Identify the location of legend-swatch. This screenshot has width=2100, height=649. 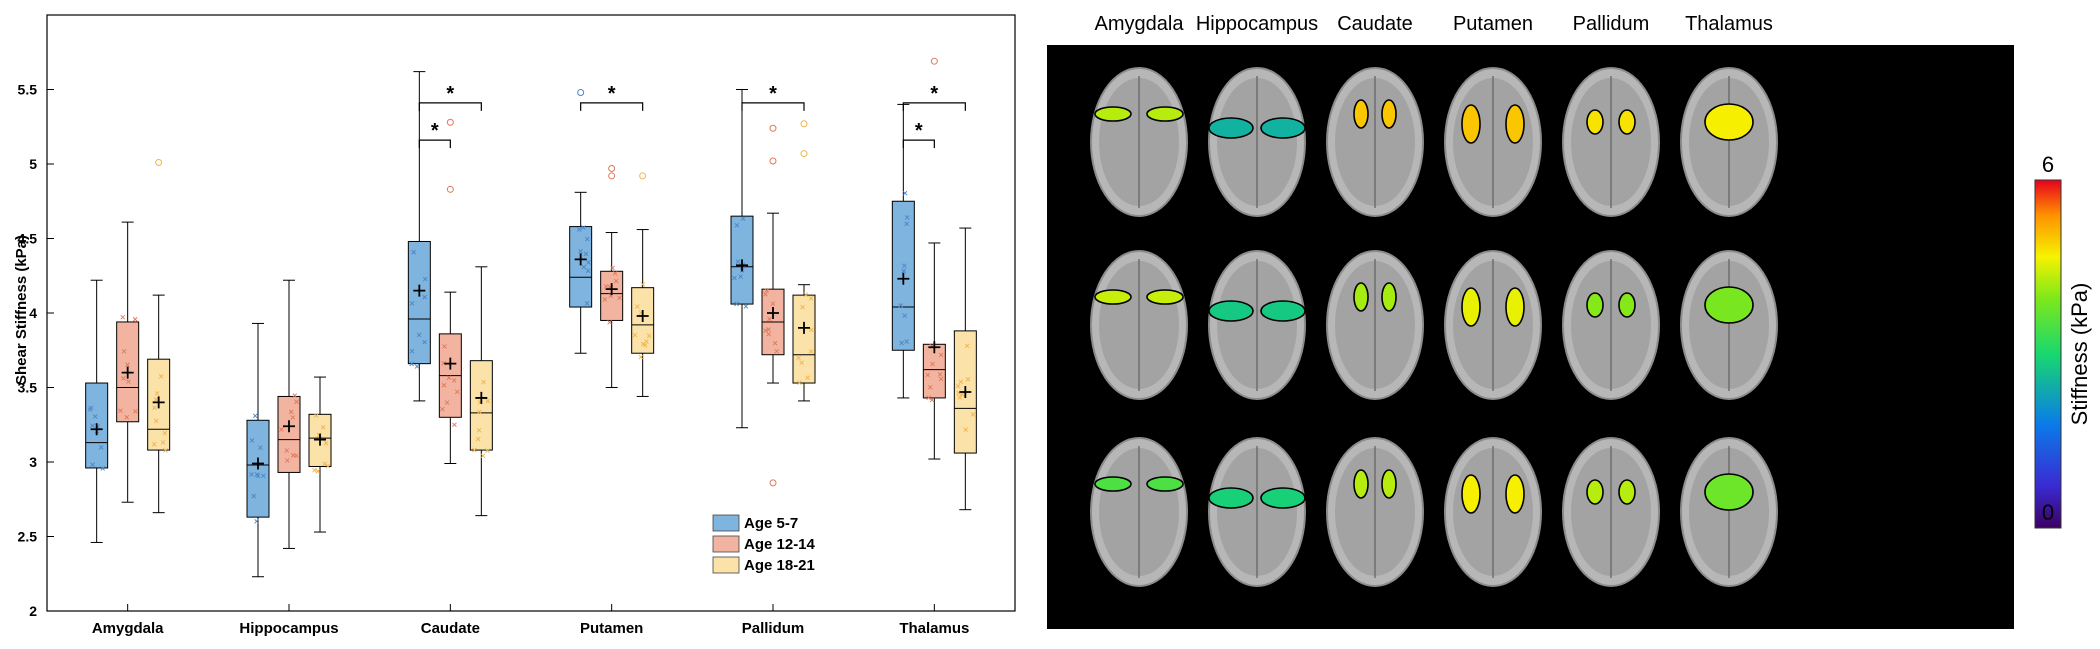
(726, 544).